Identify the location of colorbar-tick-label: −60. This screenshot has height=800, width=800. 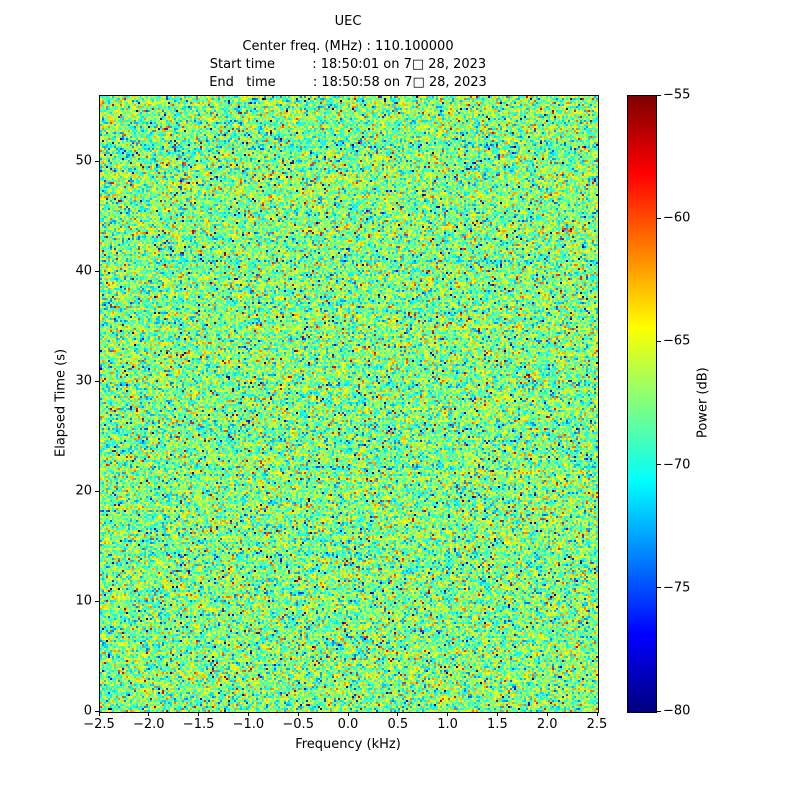
(677, 218).